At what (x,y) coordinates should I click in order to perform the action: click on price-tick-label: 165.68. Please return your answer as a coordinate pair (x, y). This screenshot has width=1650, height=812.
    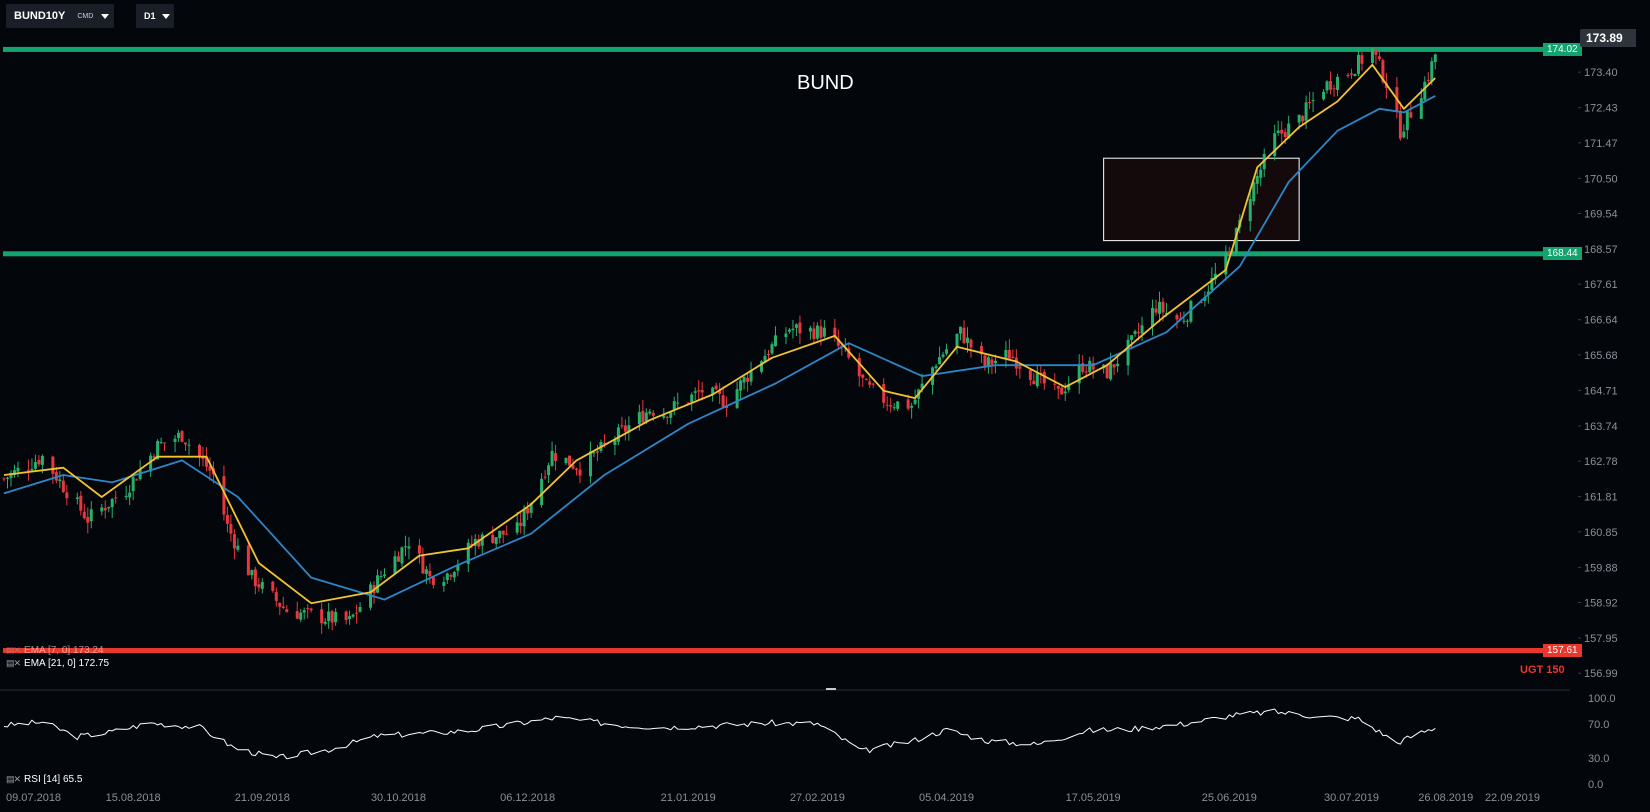
    Looking at the image, I should click on (1601, 356).